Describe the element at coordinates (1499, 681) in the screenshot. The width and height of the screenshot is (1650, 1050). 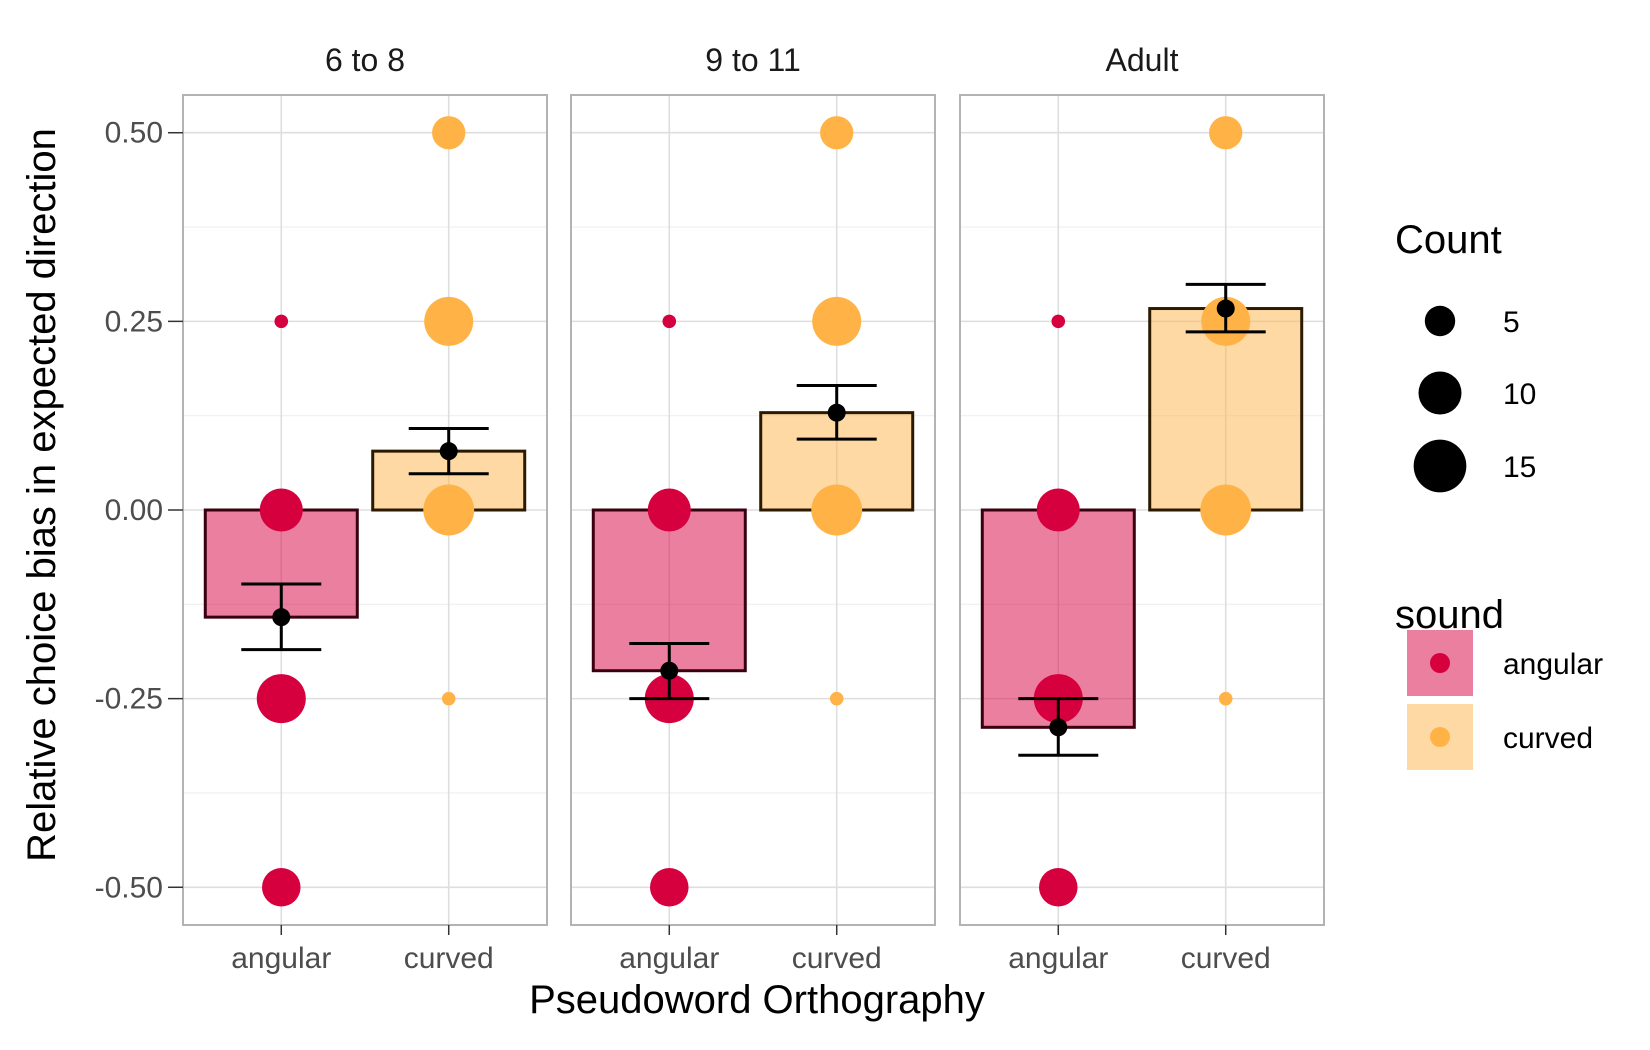
I see `sound-legend: sound angular curved` at that location.